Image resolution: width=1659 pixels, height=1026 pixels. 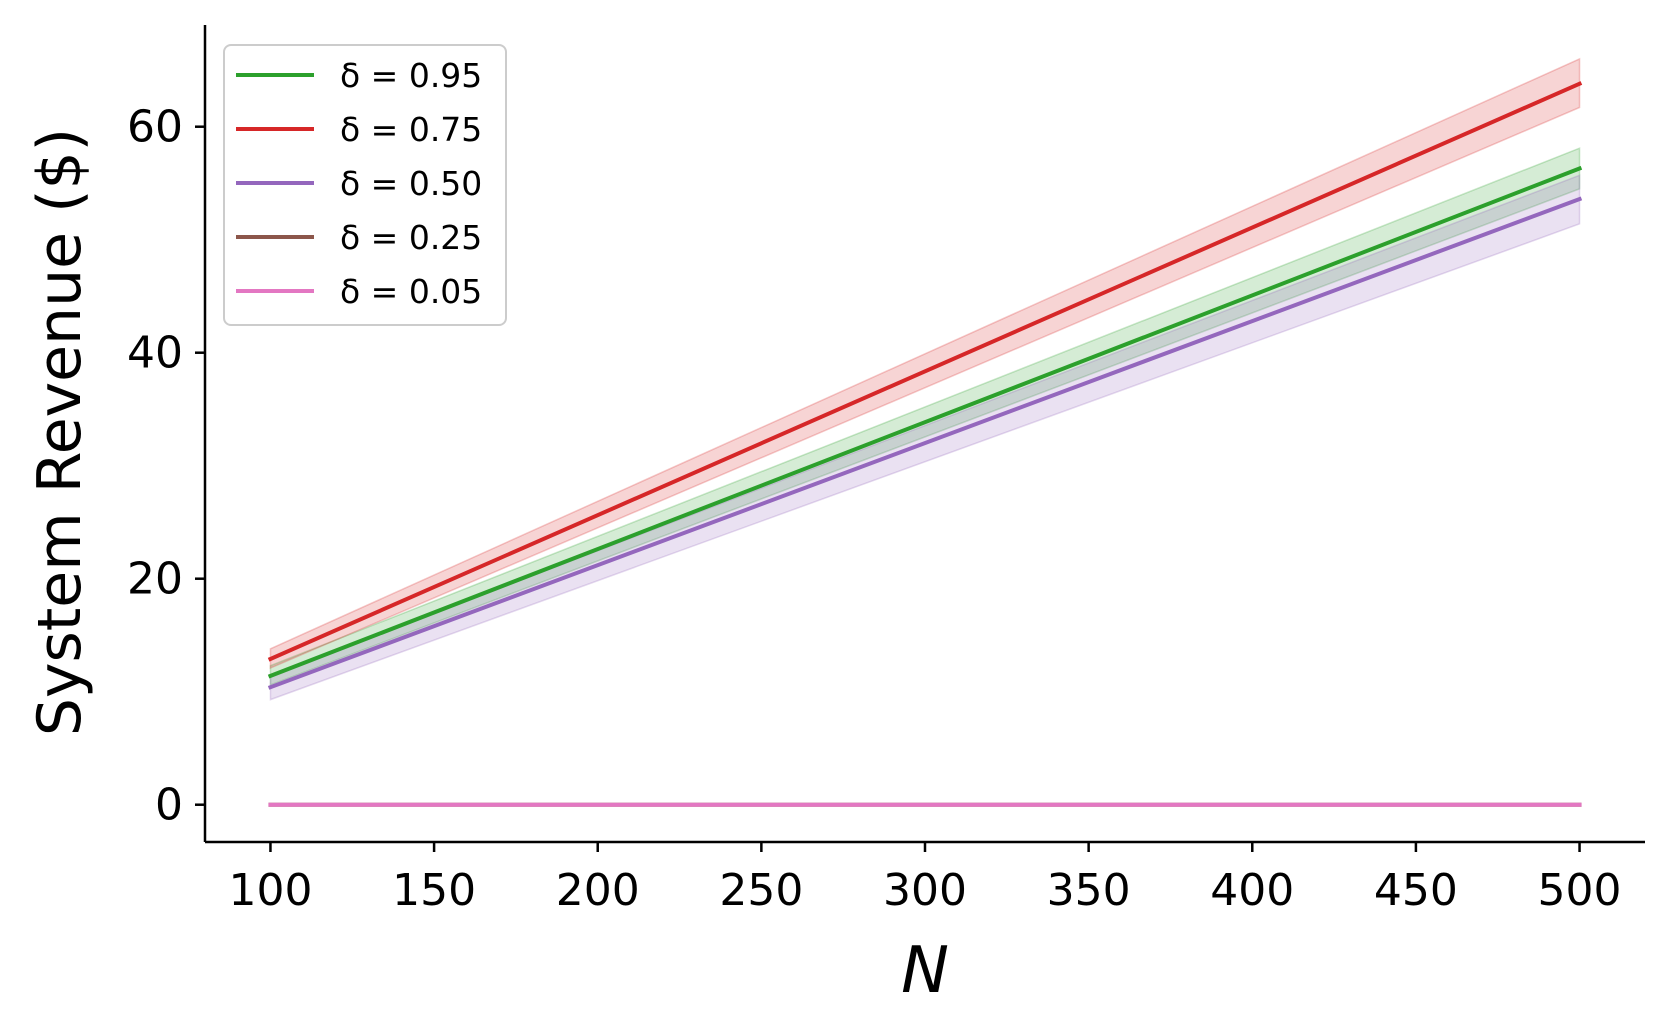 What do you see at coordinates (411, 237) in the screenshot?
I see `legend-label-3: δ = 0.25` at bounding box center [411, 237].